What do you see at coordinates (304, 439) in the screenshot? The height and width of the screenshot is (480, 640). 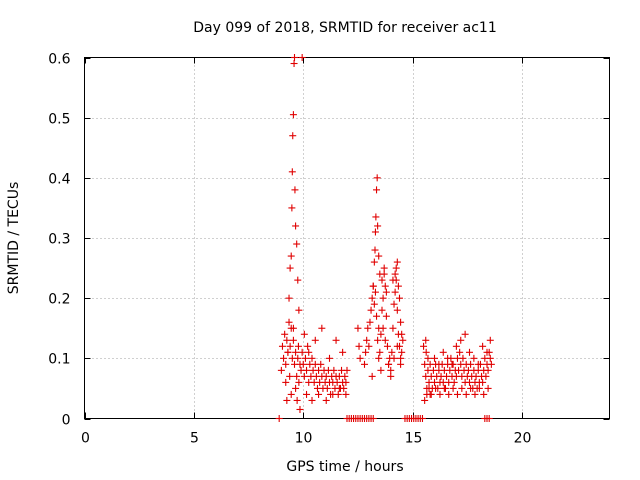 I see `x-tick-label: 10` at bounding box center [304, 439].